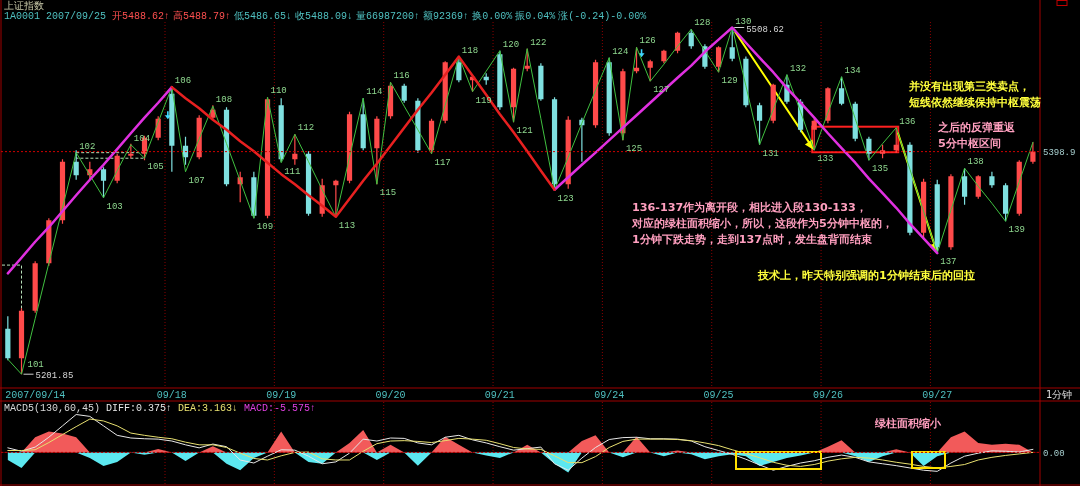 The height and width of the screenshot is (486, 1080). What do you see at coordinates (35, 395) in the screenshot?
I see `x-tick-label: 2007/09/14` at bounding box center [35, 395].